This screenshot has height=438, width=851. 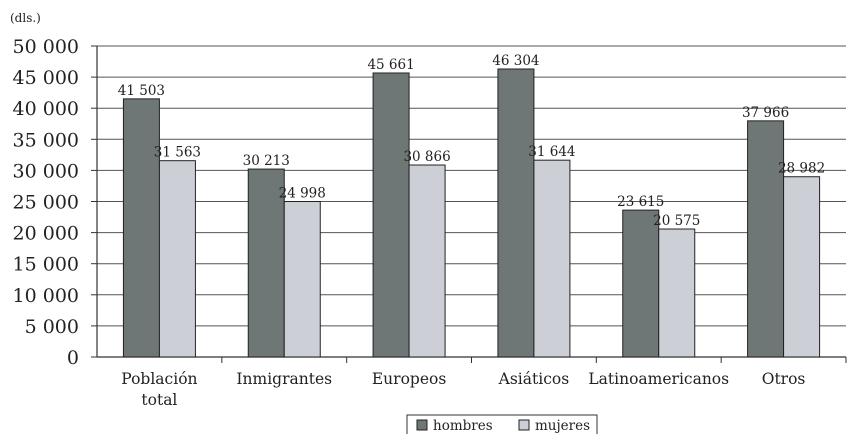 I want to click on x-category-label: Inmigrantes, so click(x=284, y=379).